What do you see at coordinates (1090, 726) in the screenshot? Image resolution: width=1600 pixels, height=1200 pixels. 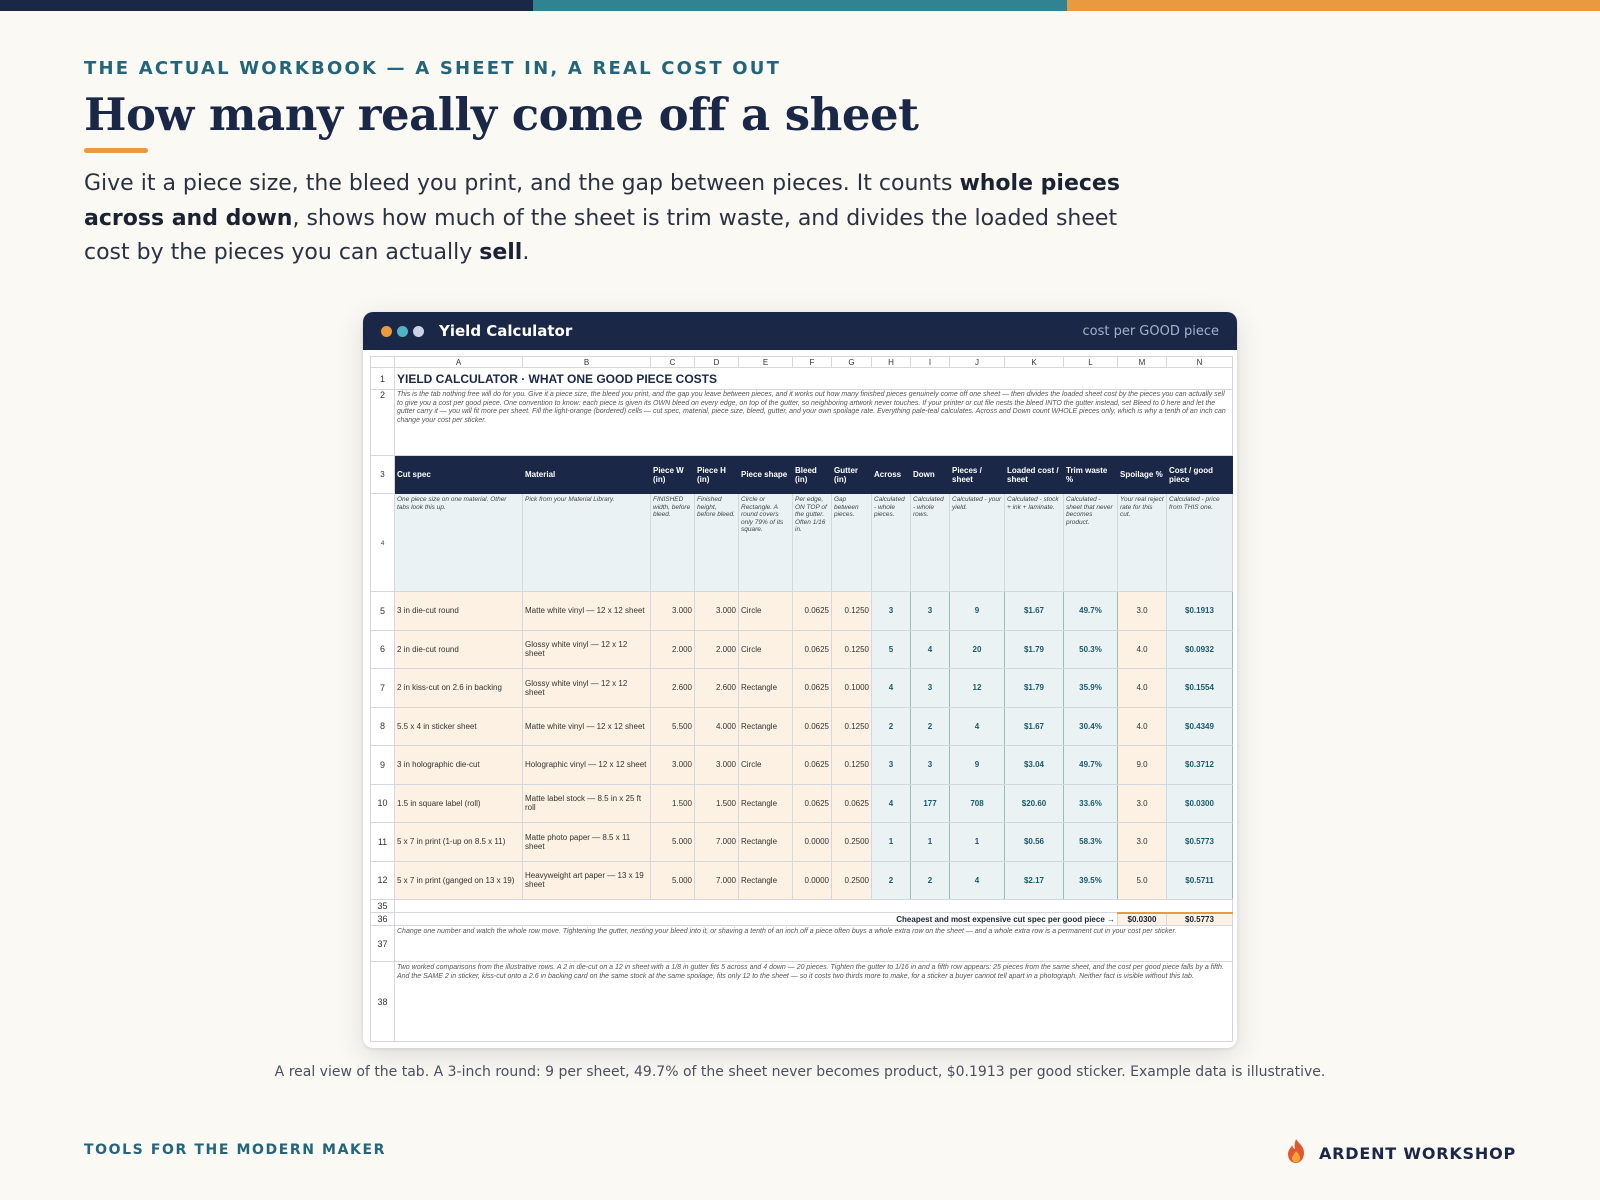 I see `cell-waste: 30.4%` at bounding box center [1090, 726].